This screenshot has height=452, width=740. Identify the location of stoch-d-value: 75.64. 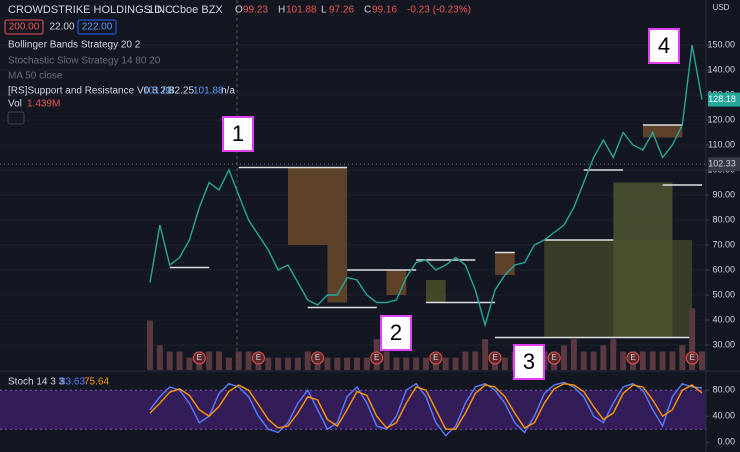
(96, 382).